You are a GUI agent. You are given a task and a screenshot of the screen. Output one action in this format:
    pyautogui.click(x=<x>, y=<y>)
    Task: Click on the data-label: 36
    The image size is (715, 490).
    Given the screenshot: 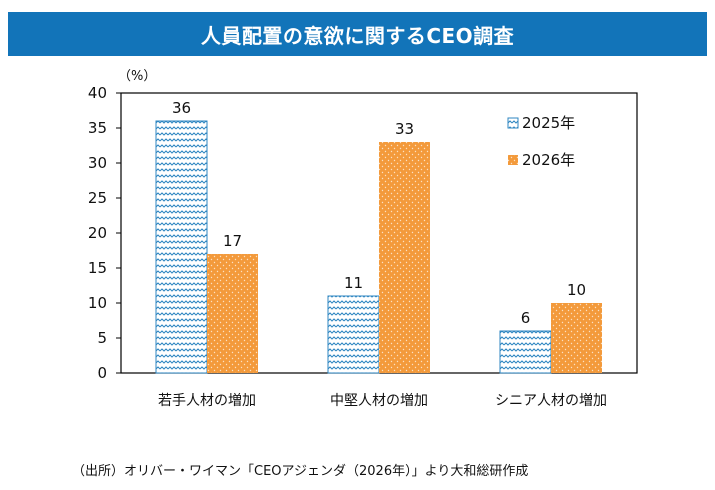 What is the action you would take?
    pyautogui.click(x=181, y=108)
    